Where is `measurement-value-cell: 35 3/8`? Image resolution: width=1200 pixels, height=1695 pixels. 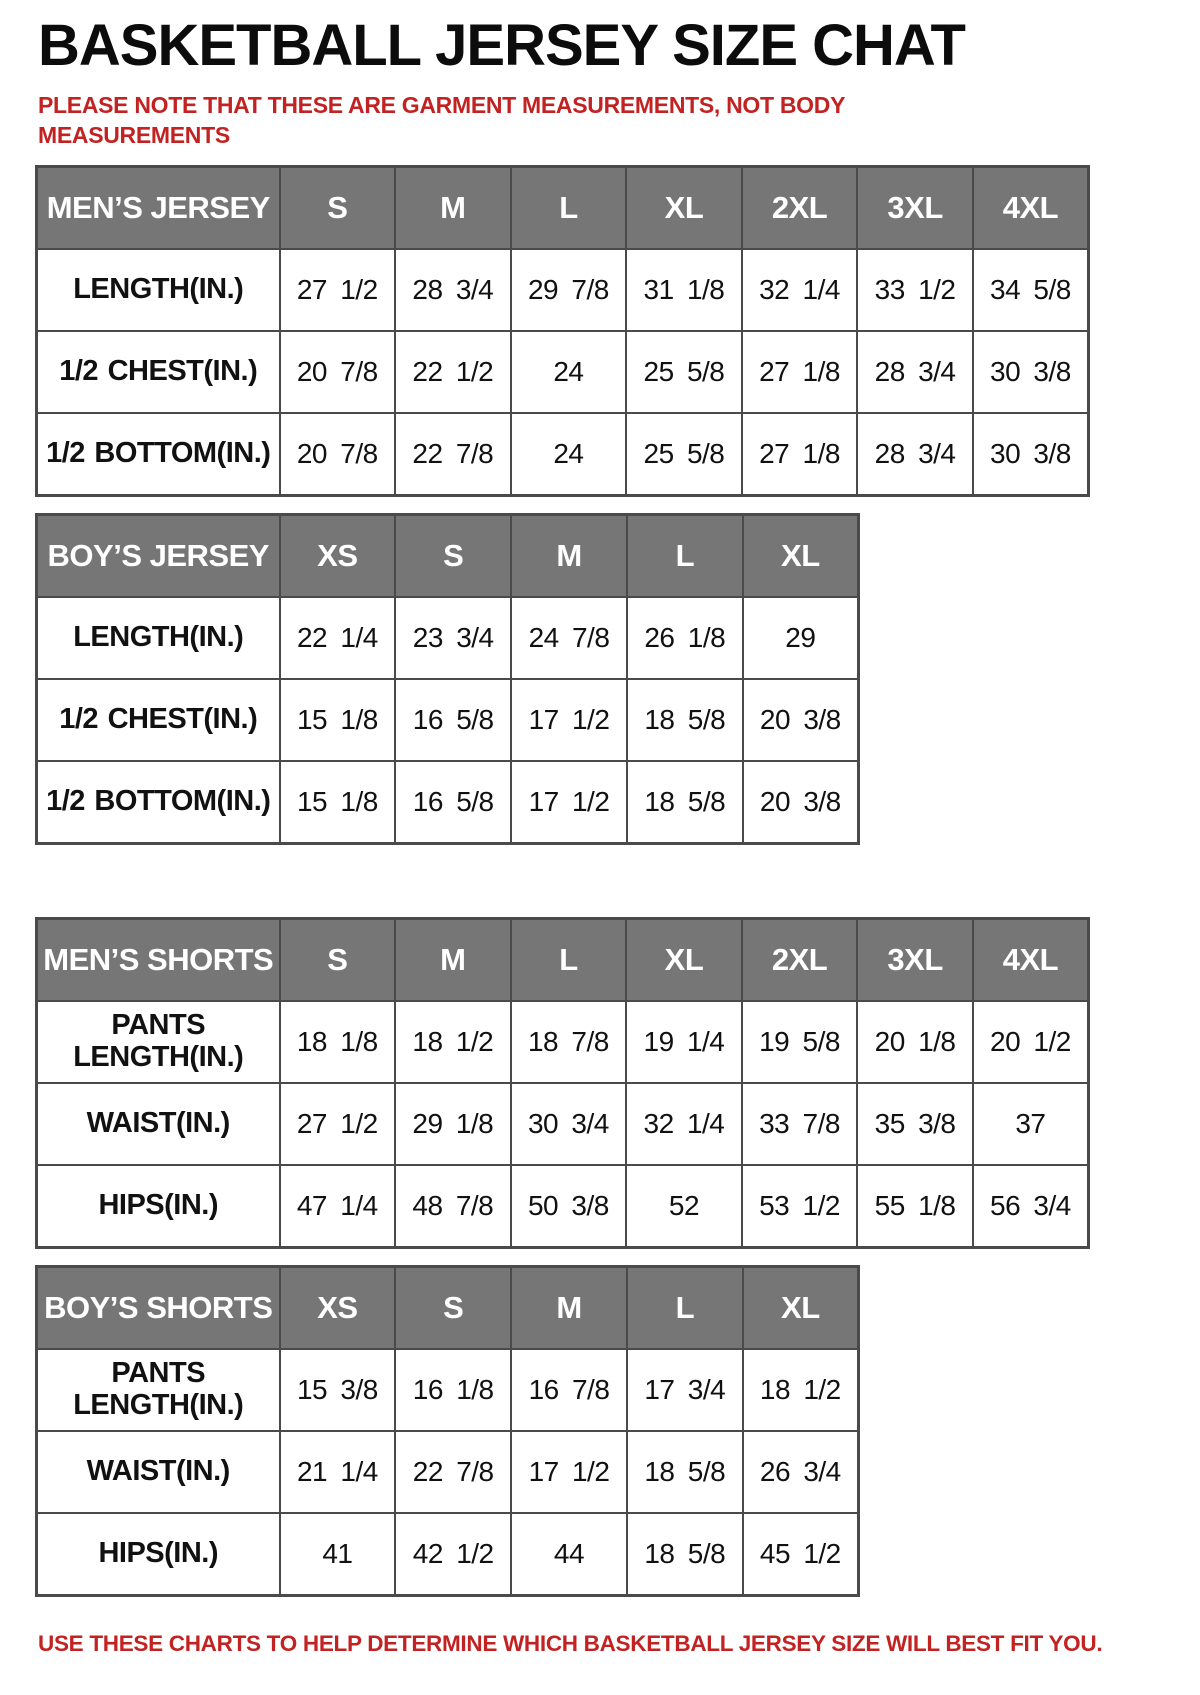 measurement-value-cell: 35 3/8 is located at coordinates (915, 1123).